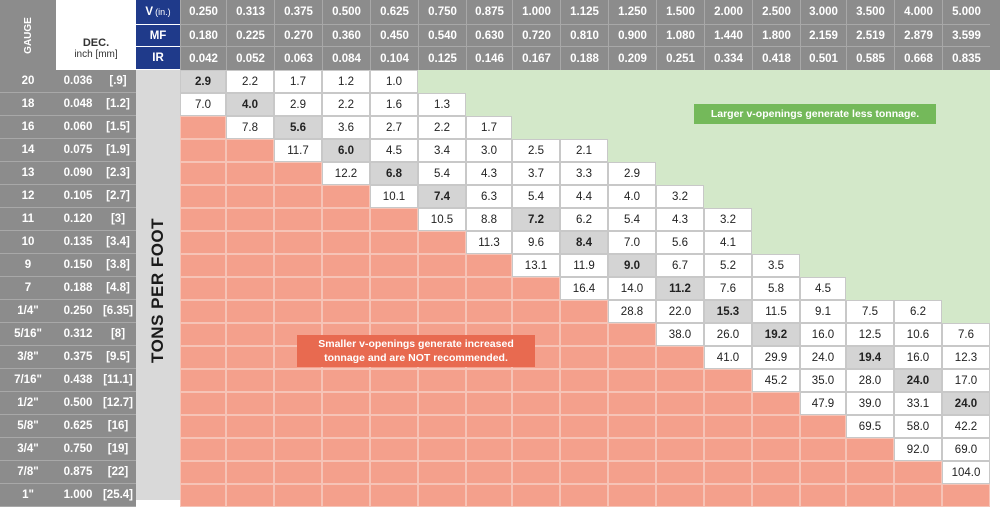 The width and height of the screenshot is (1000, 507). I want to click on tonnage-cell: 4.4, so click(584, 196).